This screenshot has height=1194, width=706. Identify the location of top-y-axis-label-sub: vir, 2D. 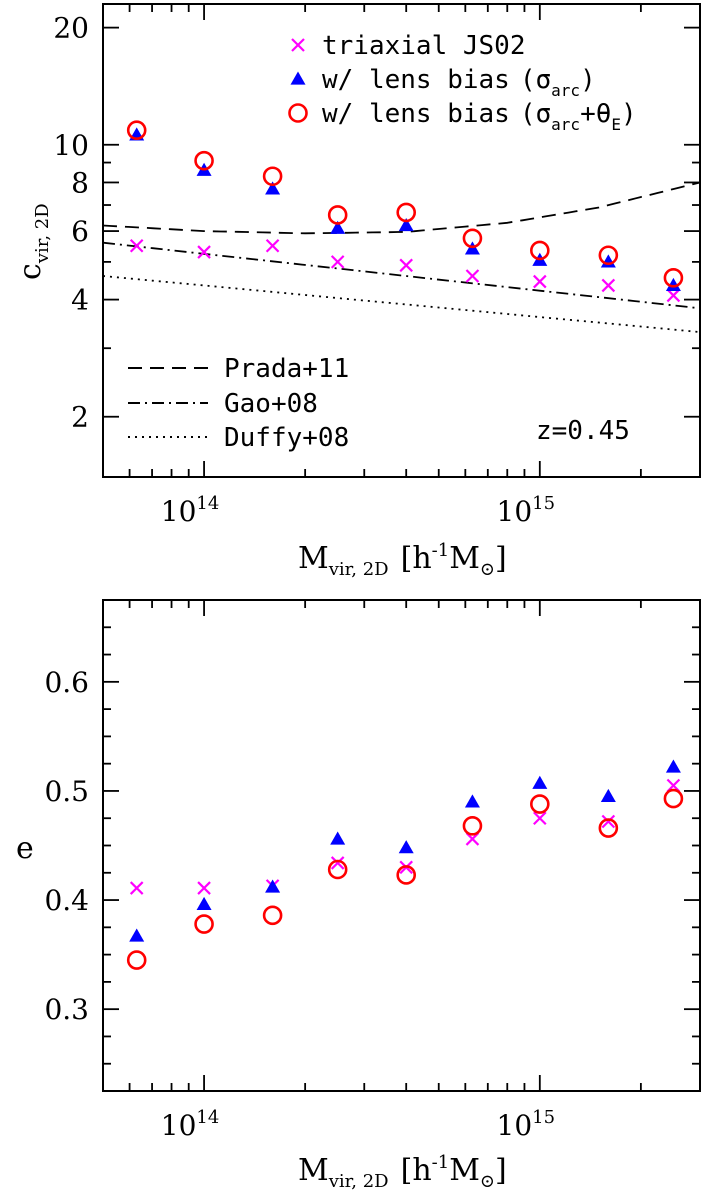
(42, 233).